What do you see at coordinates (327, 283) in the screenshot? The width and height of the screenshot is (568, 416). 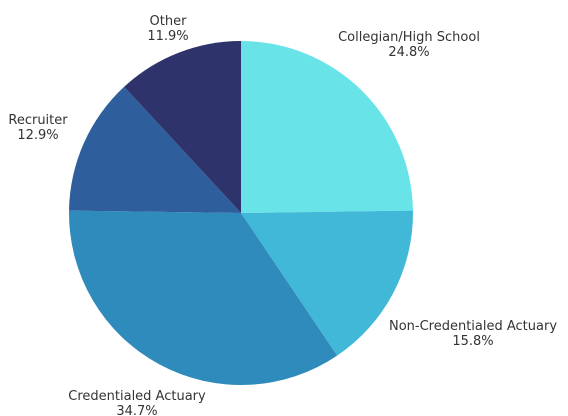 I see `pie-slice-non-credentialed-actuary` at bounding box center [327, 283].